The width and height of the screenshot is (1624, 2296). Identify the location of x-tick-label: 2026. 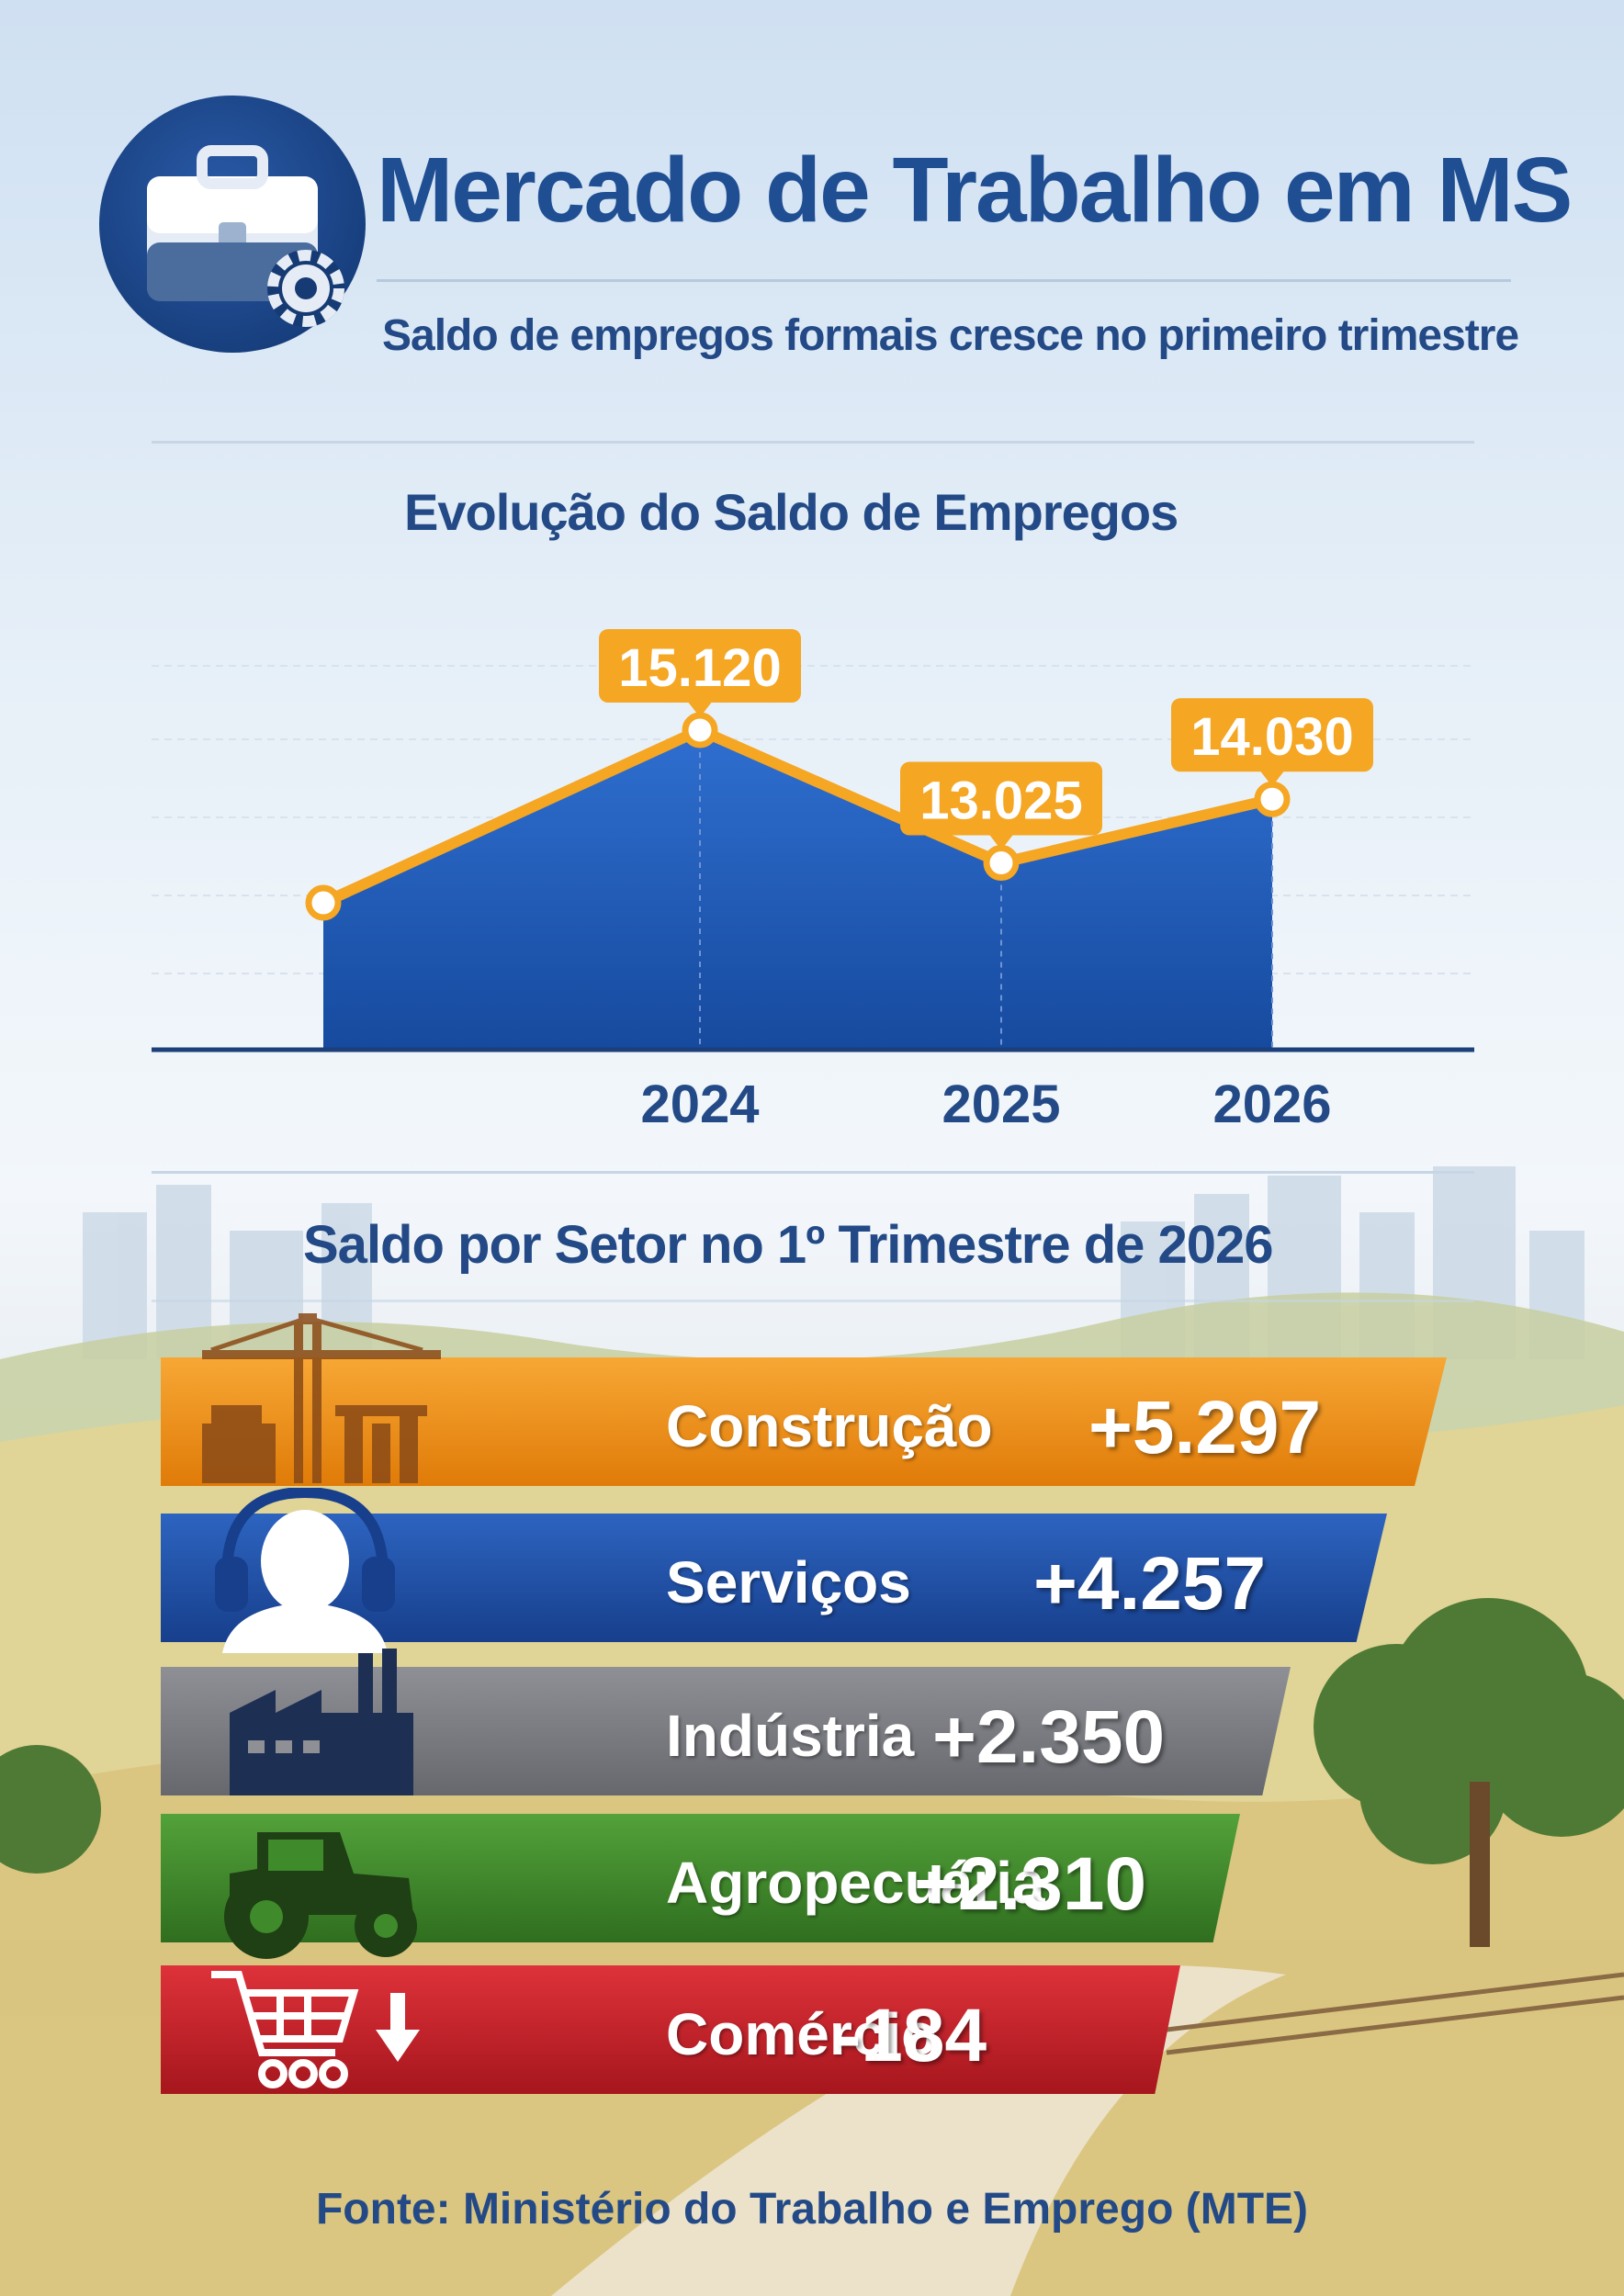
(1271, 1105).